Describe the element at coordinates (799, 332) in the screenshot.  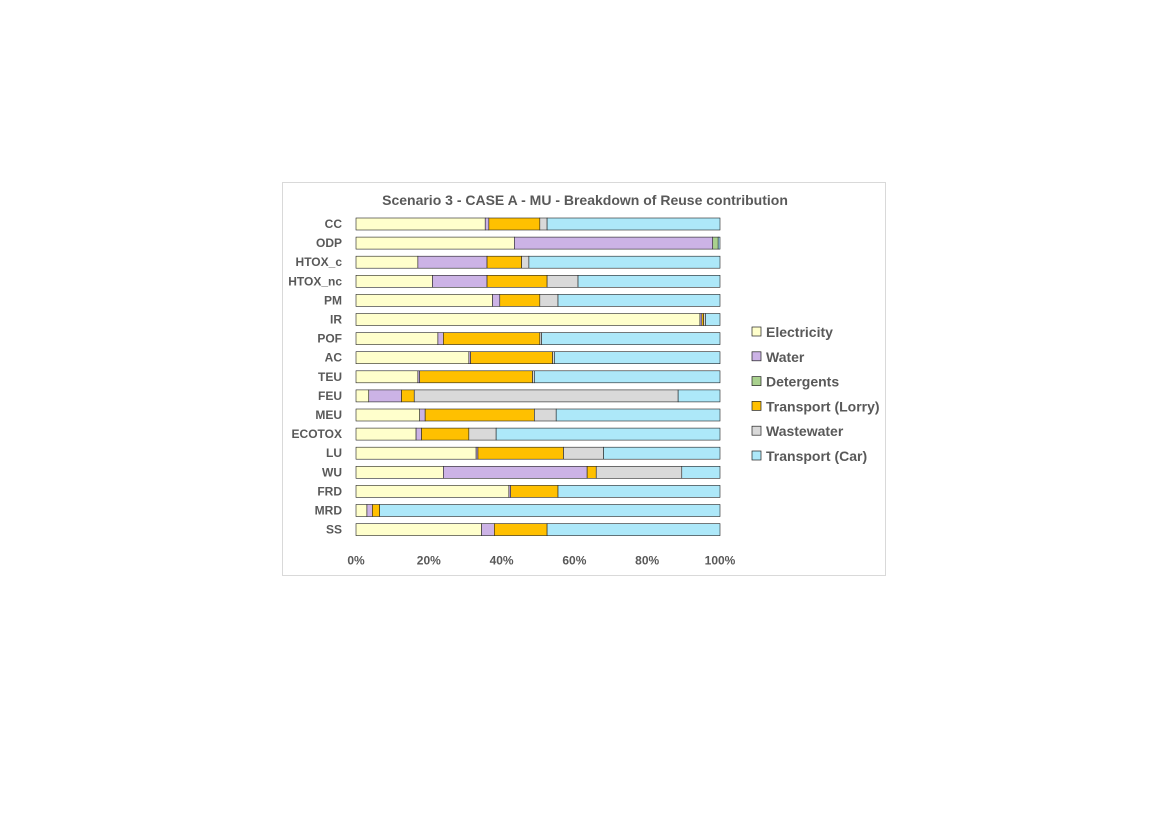
I see `legend-label: Electricity` at that location.